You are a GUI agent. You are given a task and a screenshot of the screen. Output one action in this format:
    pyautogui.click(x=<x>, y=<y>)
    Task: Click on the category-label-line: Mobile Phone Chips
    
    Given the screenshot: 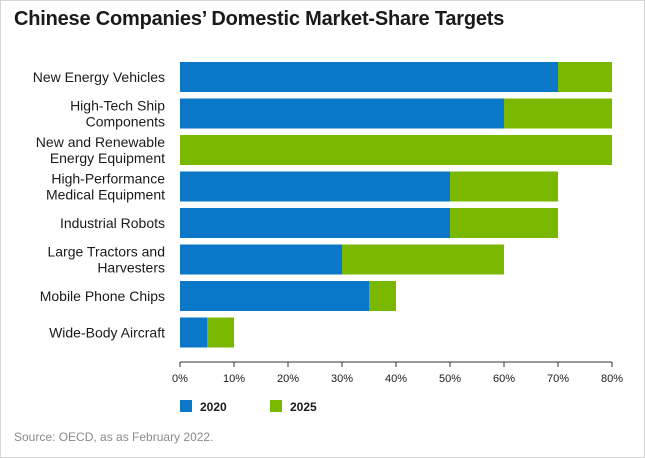 What is the action you would take?
    pyautogui.click(x=102, y=296)
    